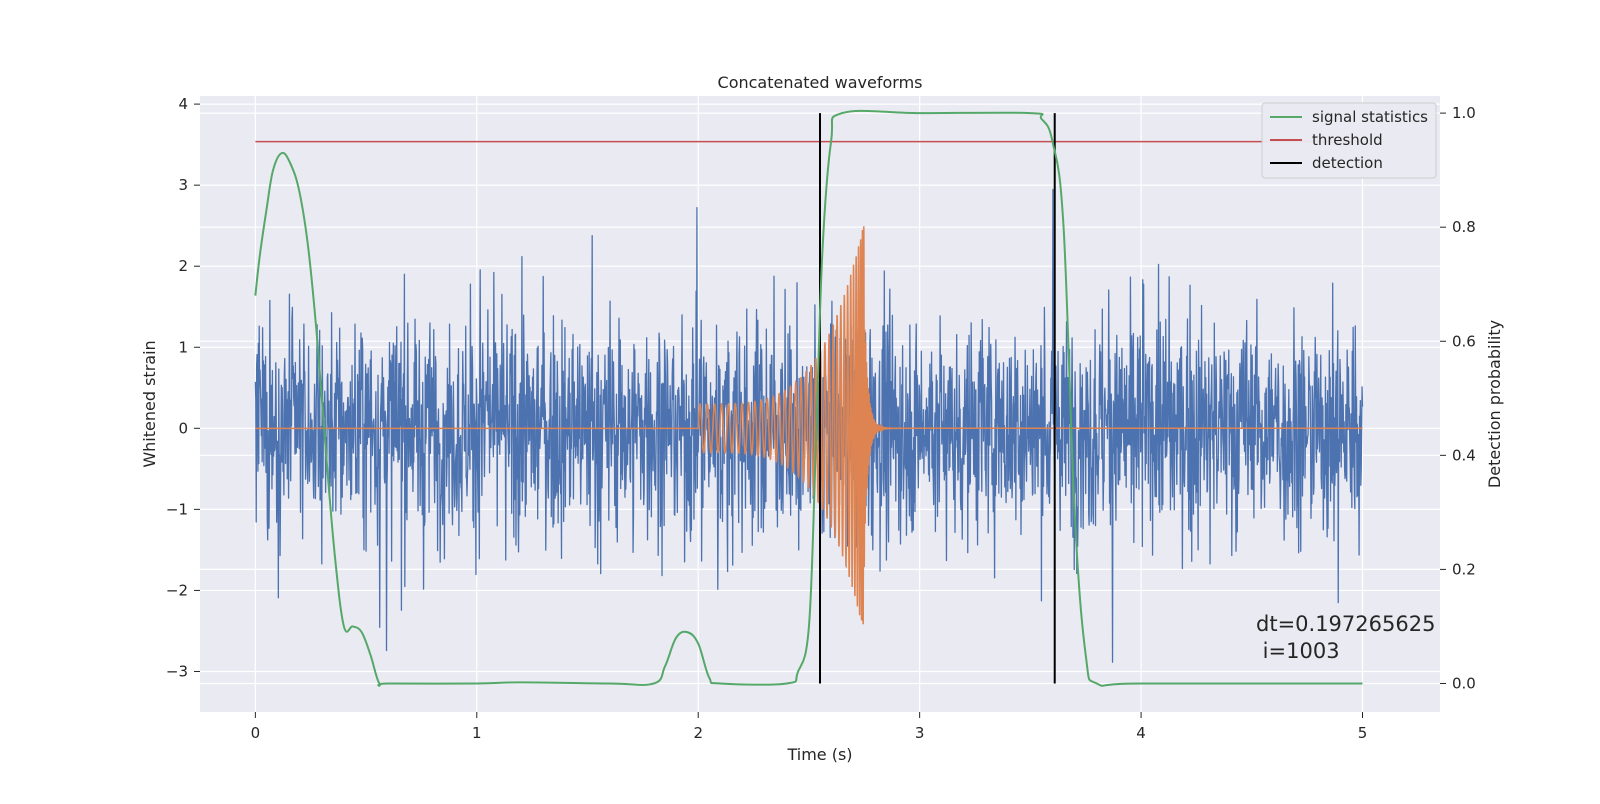  I want to click on annotation-dt: dt=0.197265625, so click(1345, 624).